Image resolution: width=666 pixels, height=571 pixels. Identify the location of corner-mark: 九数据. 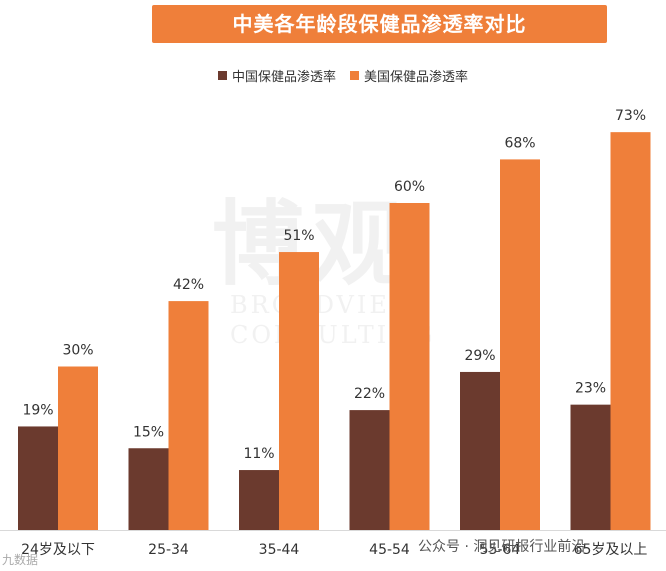
(20, 560).